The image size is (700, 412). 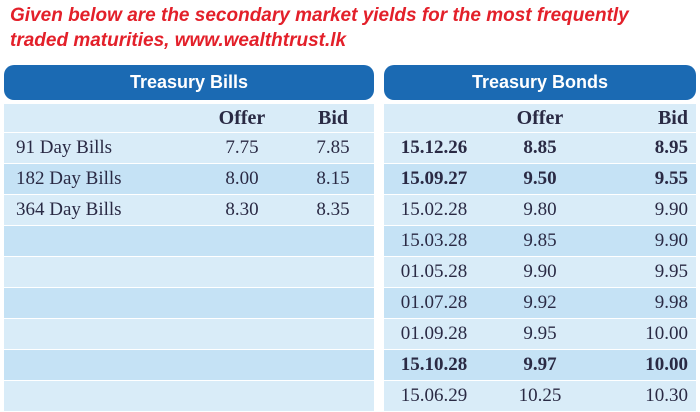 I want to click on bill-offer: 8.00, so click(x=242, y=178).